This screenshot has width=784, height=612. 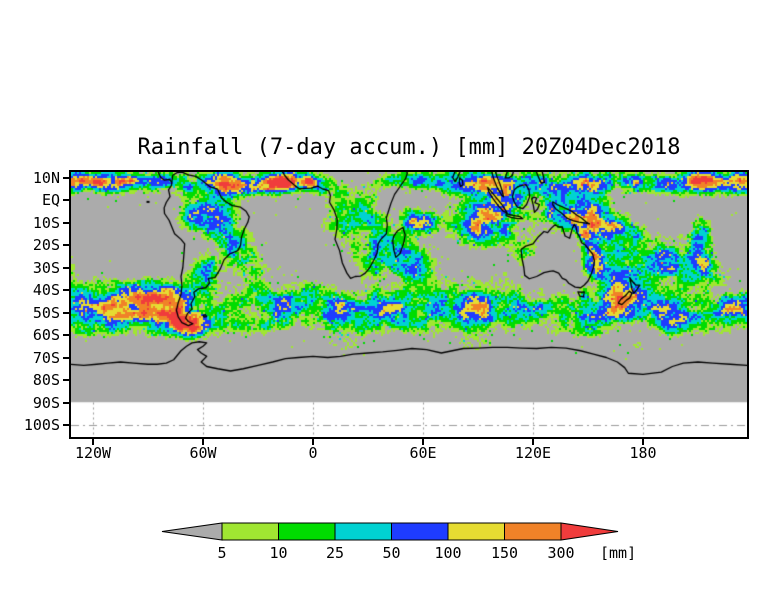 I want to click on colorbar-svg: 5 10 25 50 100 150 300 [mm], so click(x=398, y=542).